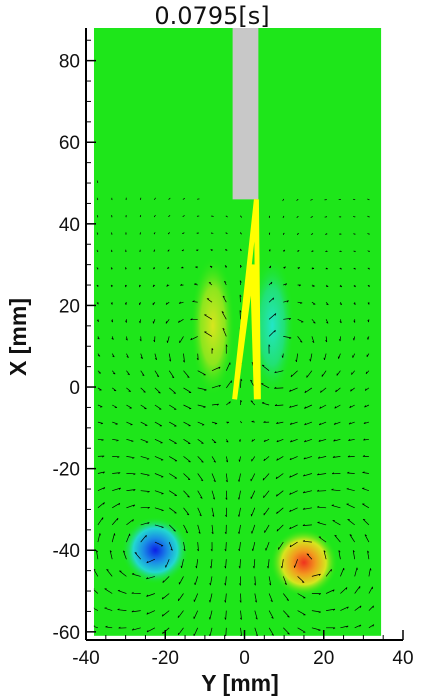  Describe the element at coordinates (244, 658) in the screenshot. I see `x-tick-label: 0` at that location.